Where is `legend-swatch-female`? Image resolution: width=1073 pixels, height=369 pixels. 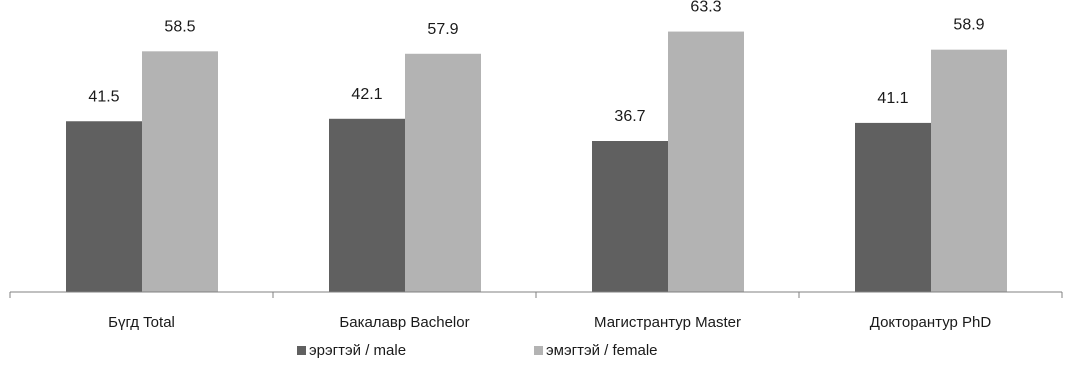
legend-swatch-female is located at coordinates (538, 350).